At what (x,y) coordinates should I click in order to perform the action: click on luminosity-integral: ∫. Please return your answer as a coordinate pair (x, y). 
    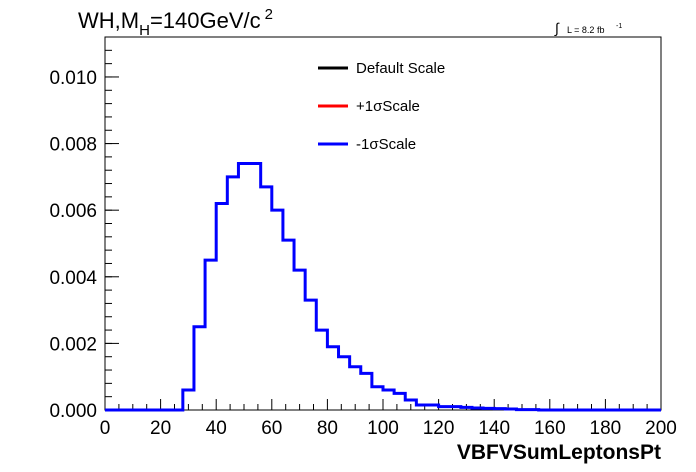
    Looking at the image, I should click on (557, 28).